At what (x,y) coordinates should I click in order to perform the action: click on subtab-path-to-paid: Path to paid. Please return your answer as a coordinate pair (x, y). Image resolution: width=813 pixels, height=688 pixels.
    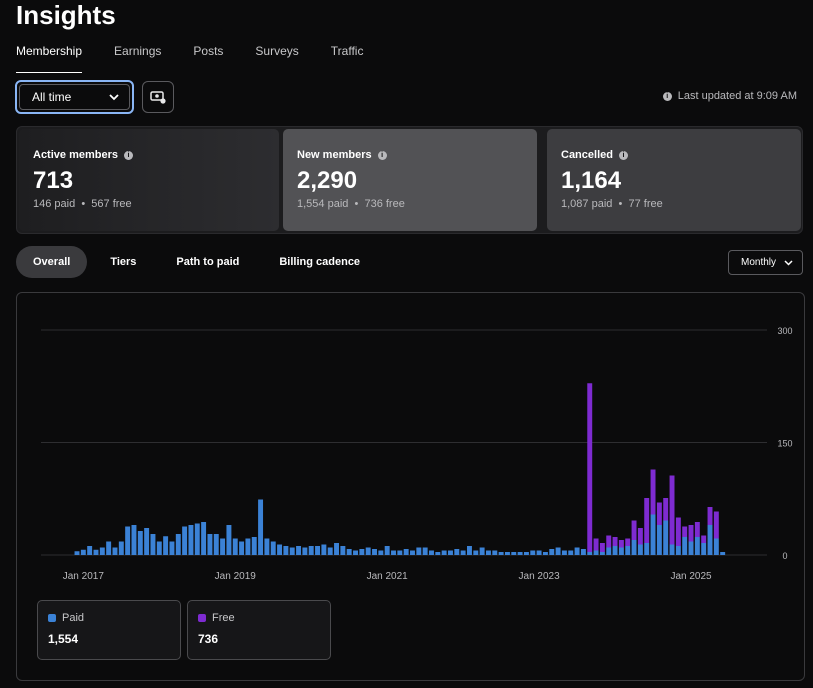
    Looking at the image, I should click on (208, 262).